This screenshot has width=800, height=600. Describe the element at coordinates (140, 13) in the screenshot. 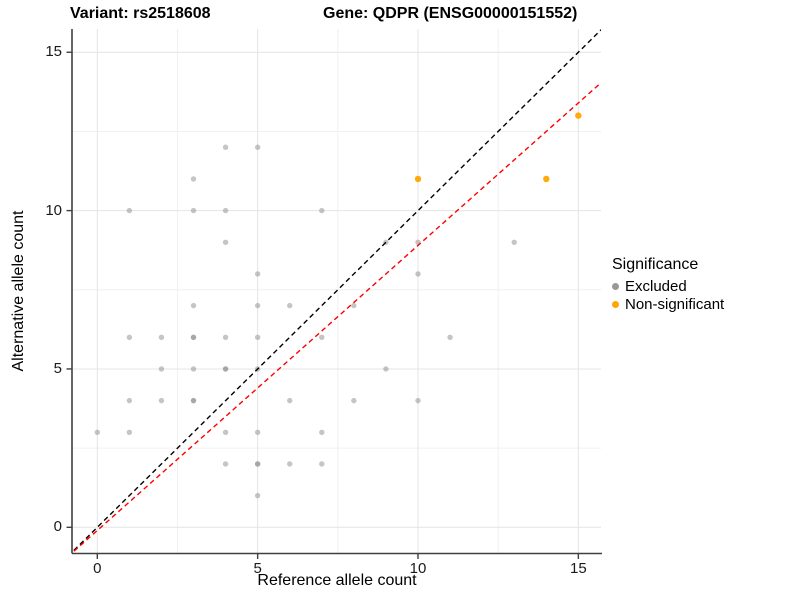

I see `variant-title: Variant: rs2518608` at that location.